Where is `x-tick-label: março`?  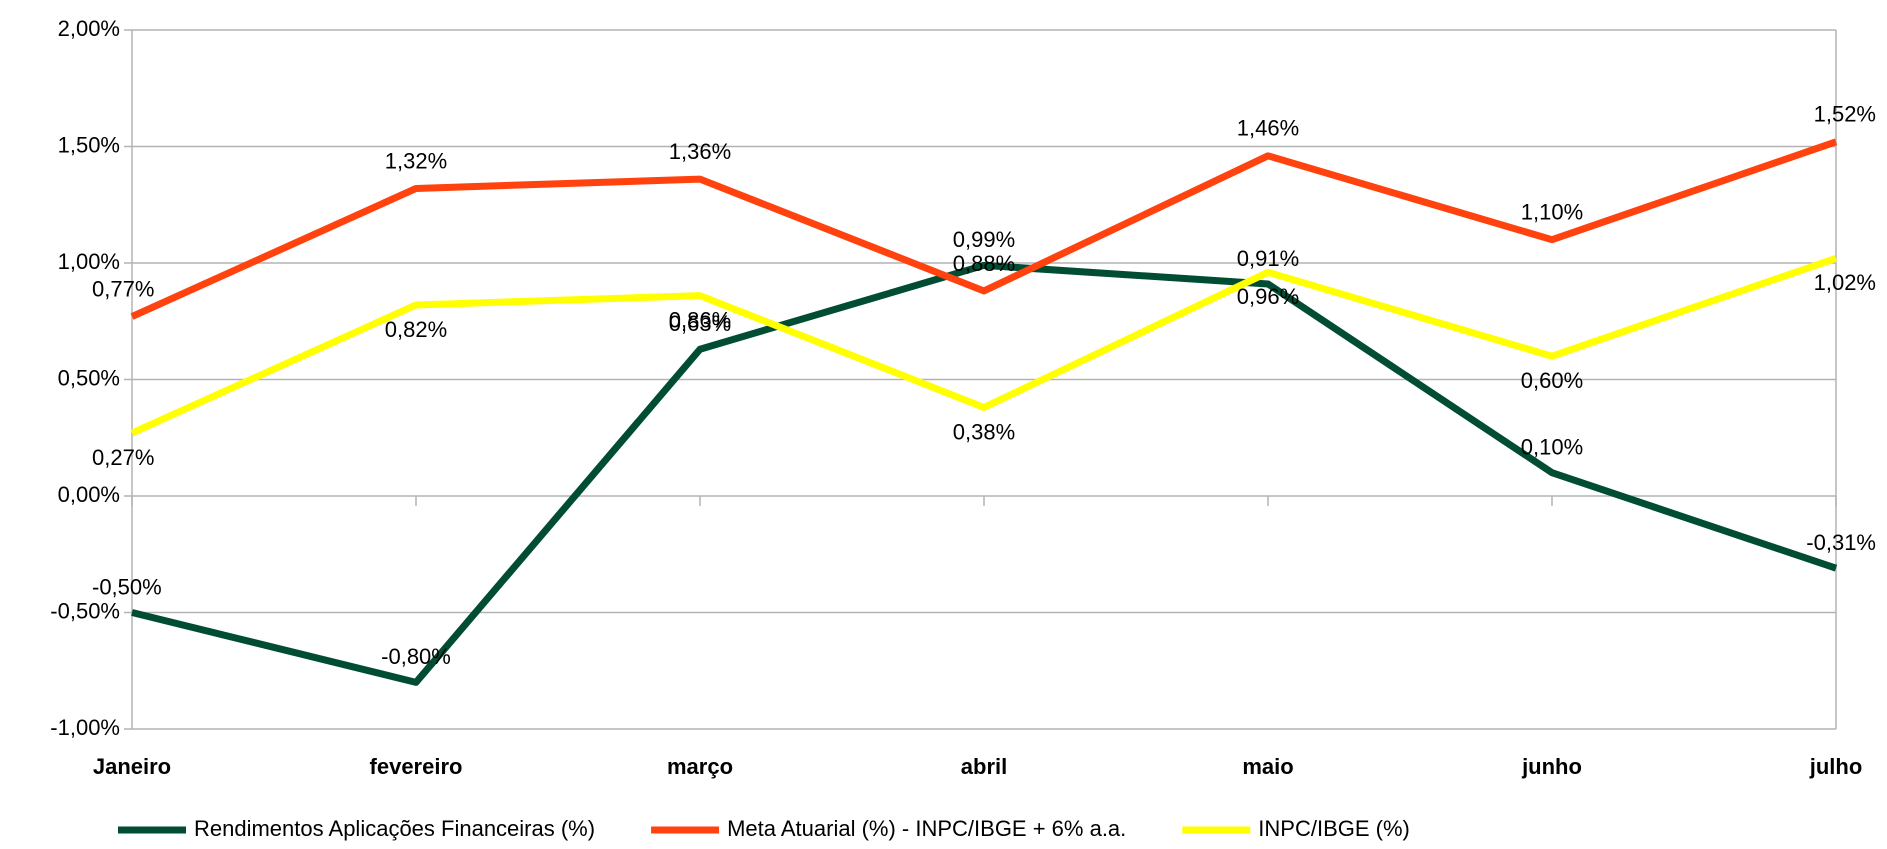
x-tick-label: março is located at coordinates (700, 766).